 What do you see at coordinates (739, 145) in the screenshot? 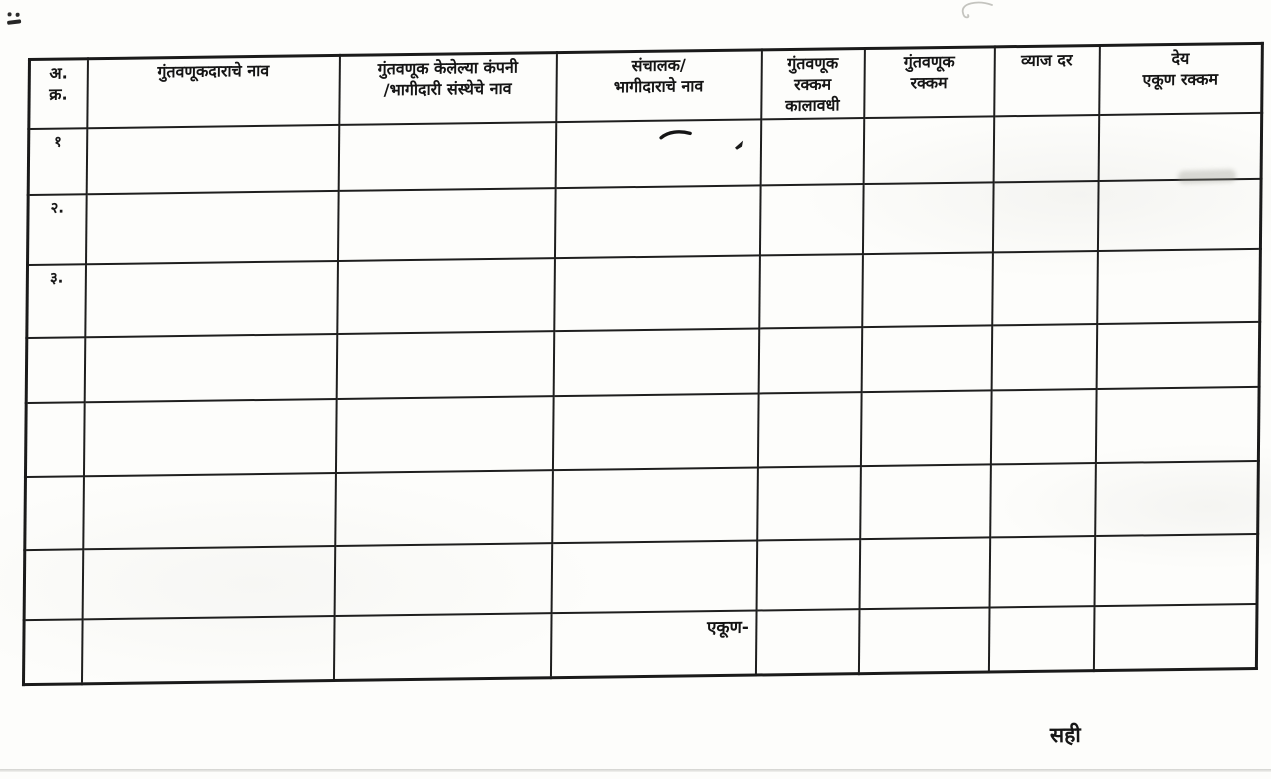
I see `ink-speck-mark` at bounding box center [739, 145].